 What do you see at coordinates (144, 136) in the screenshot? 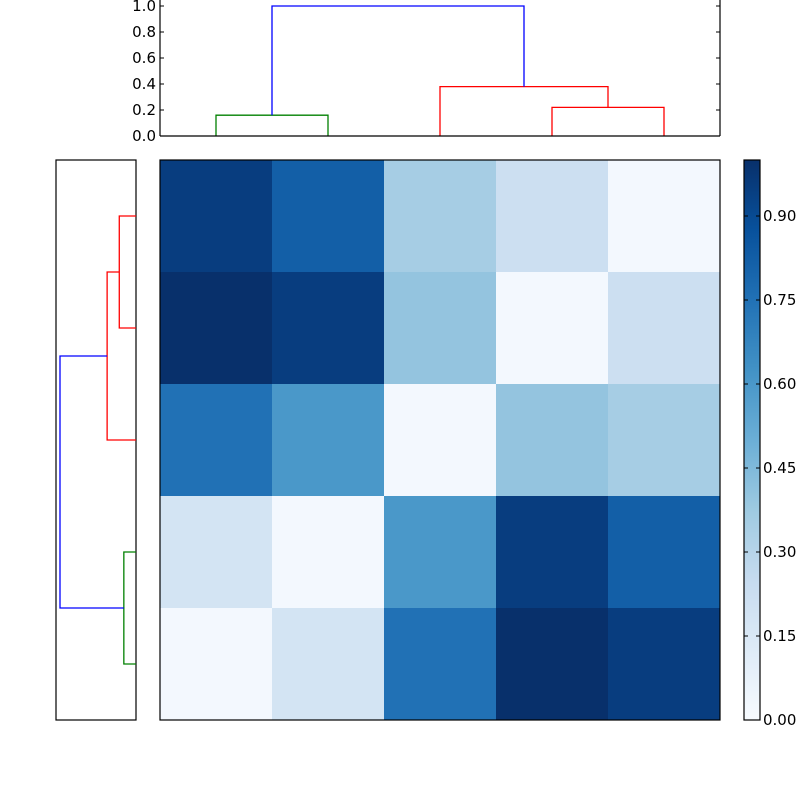
I see `top-dendrogram-ytick-label: 0.0` at bounding box center [144, 136].